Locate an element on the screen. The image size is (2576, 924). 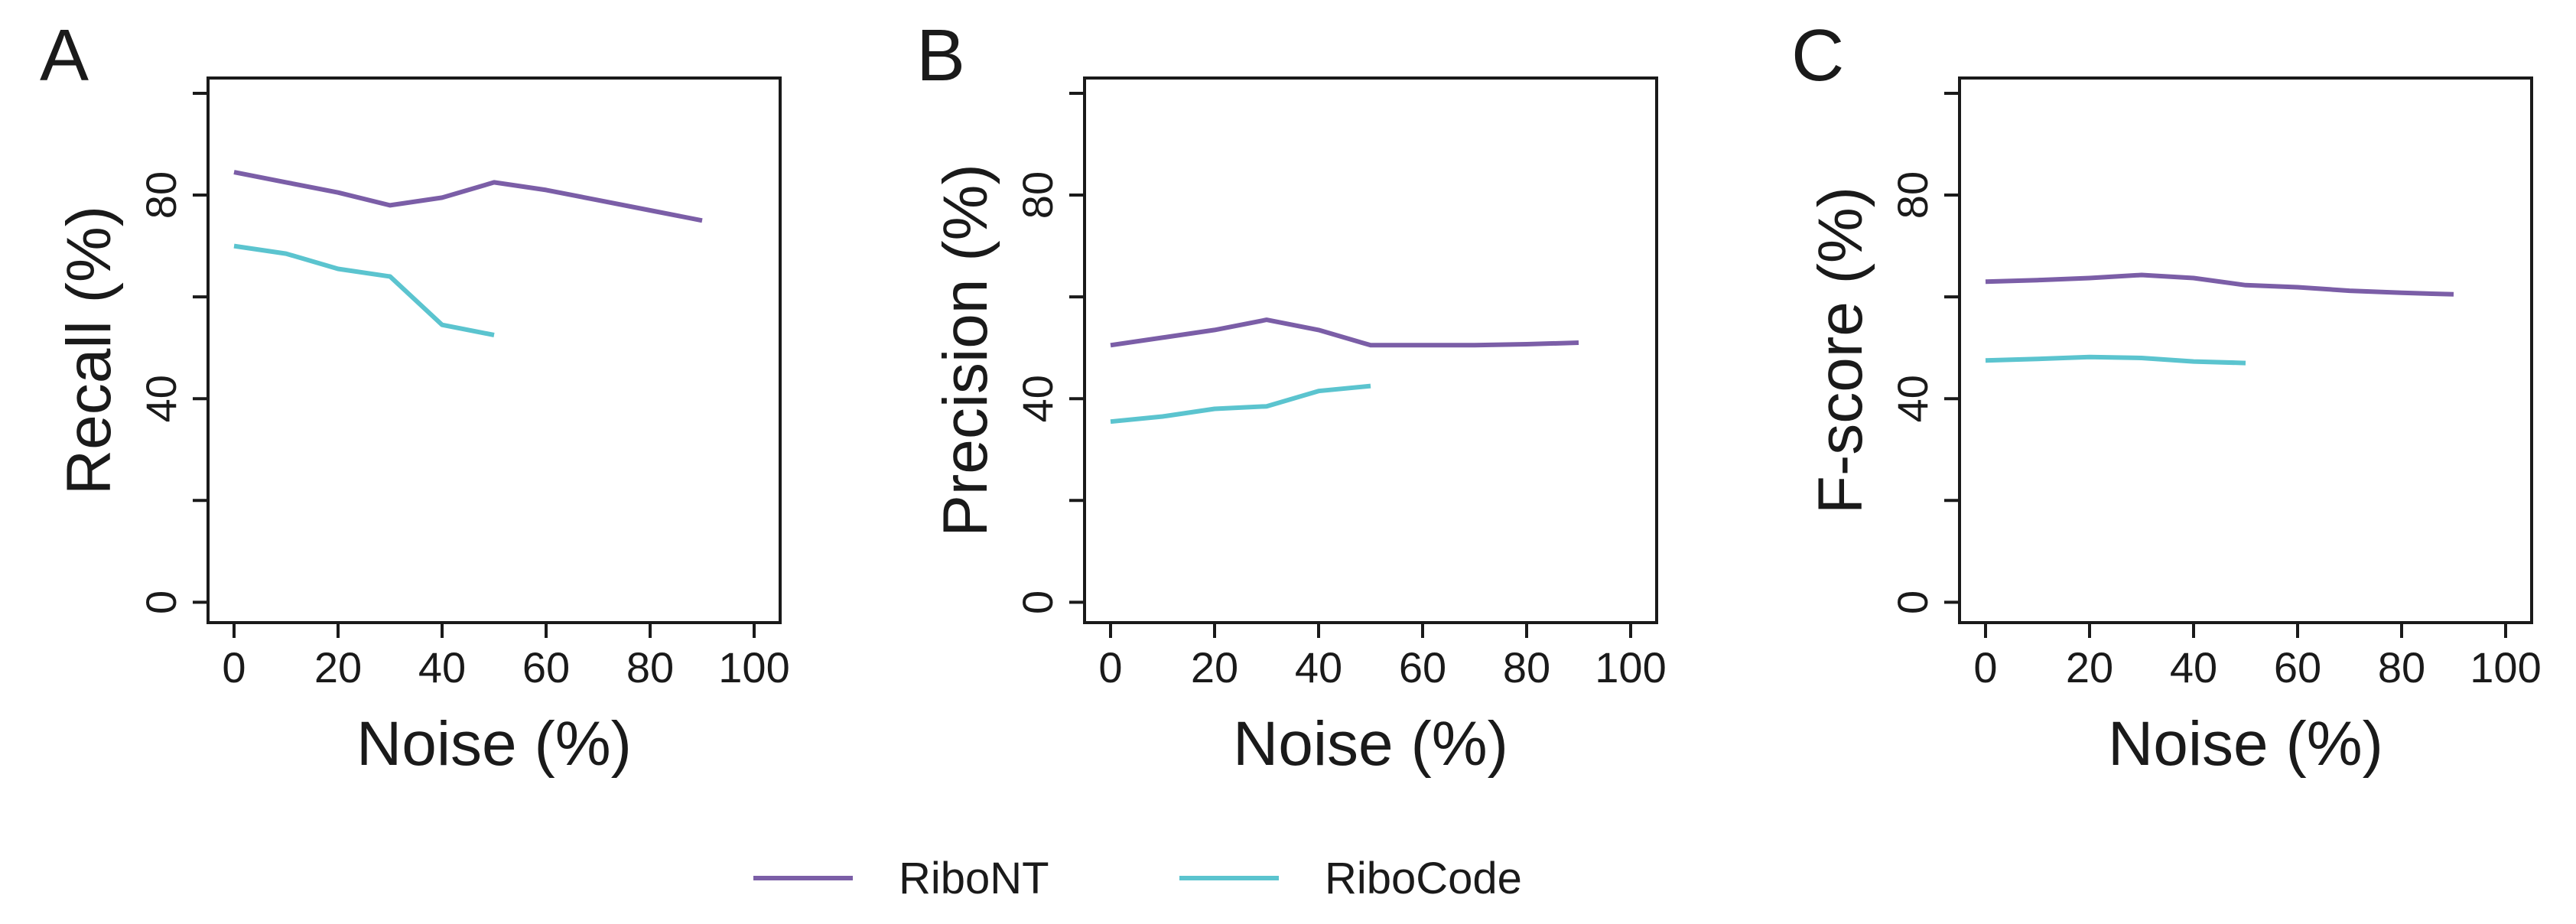
legend-item-ribont: RiboNT is located at coordinates (901, 878).